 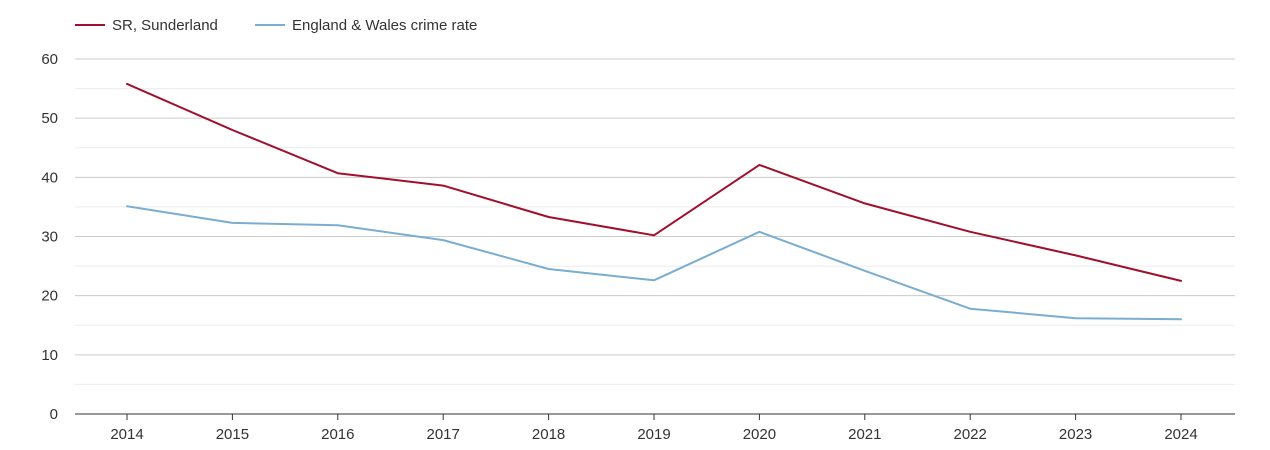 I want to click on y-tick-label: 50, so click(x=49, y=118).